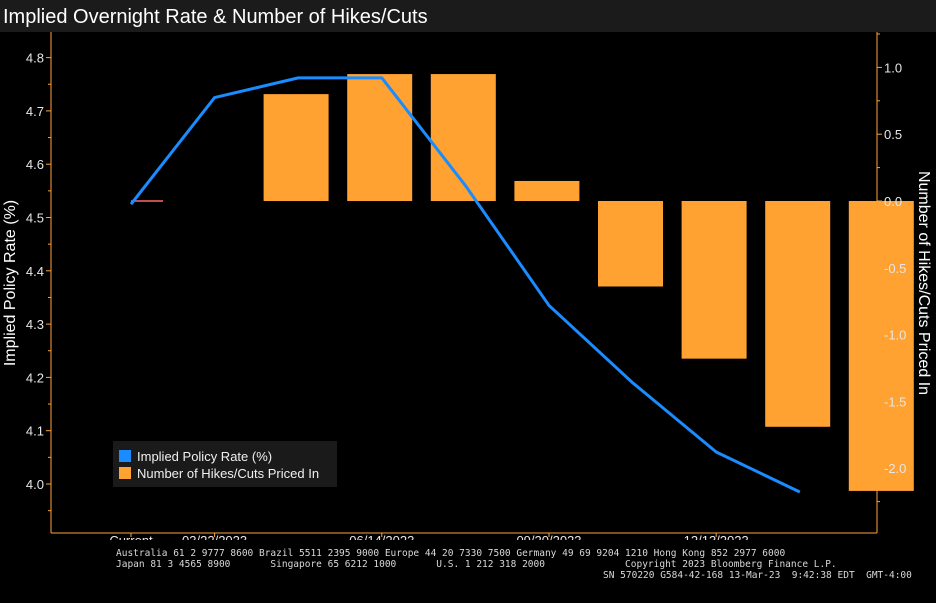  Describe the element at coordinates (214, 536) in the screenshot. I see `x-tick-label: 03/22/2023` at that location.